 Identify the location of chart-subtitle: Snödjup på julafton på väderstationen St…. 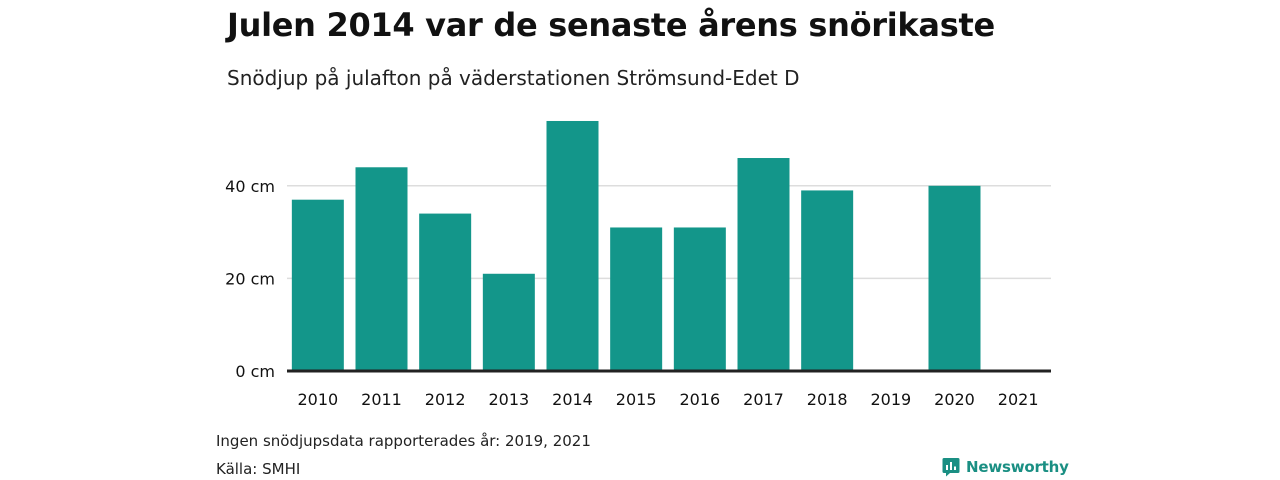
(513, 78).